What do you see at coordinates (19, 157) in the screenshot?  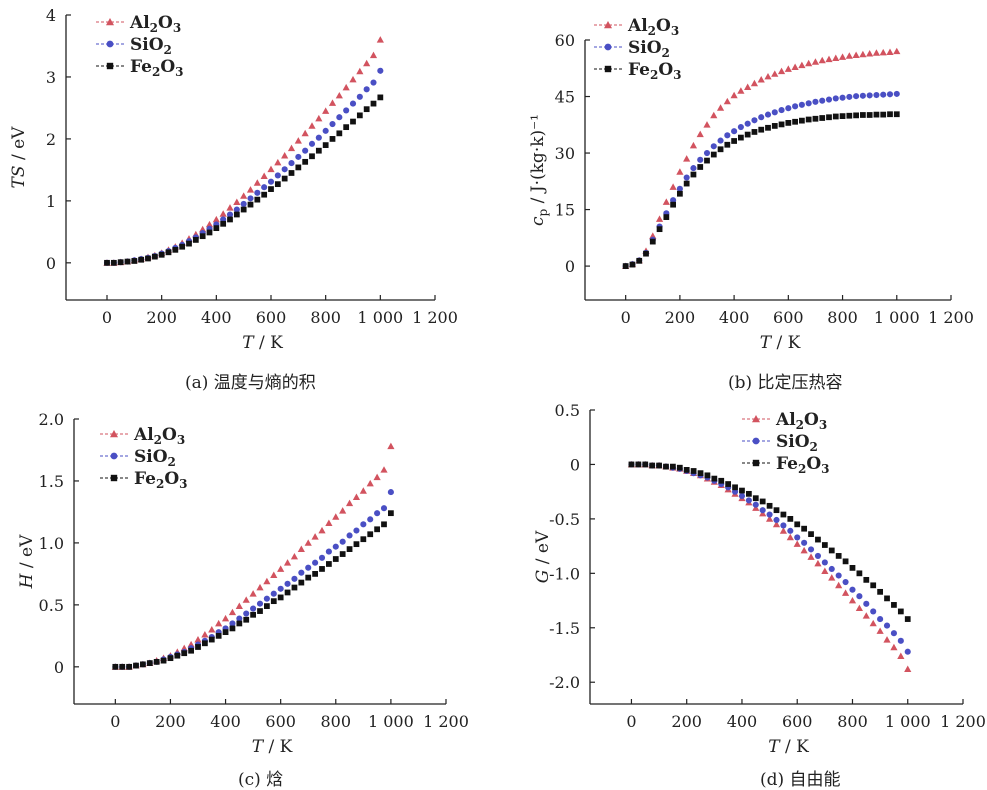 I see `y-axis-label: TS / eV` at bounding box center [19, 157].